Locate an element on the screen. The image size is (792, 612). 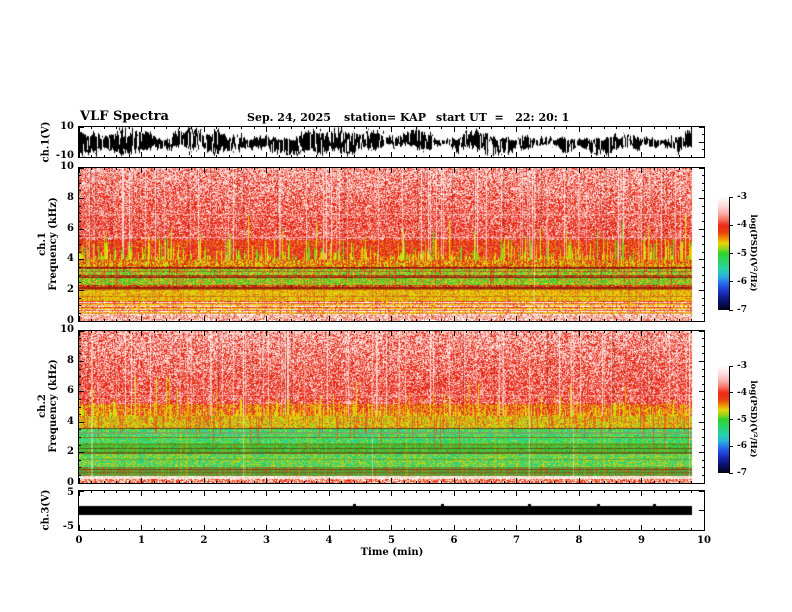
date-label: Sep. 24, 2025 is located at coordinates (289, 117).